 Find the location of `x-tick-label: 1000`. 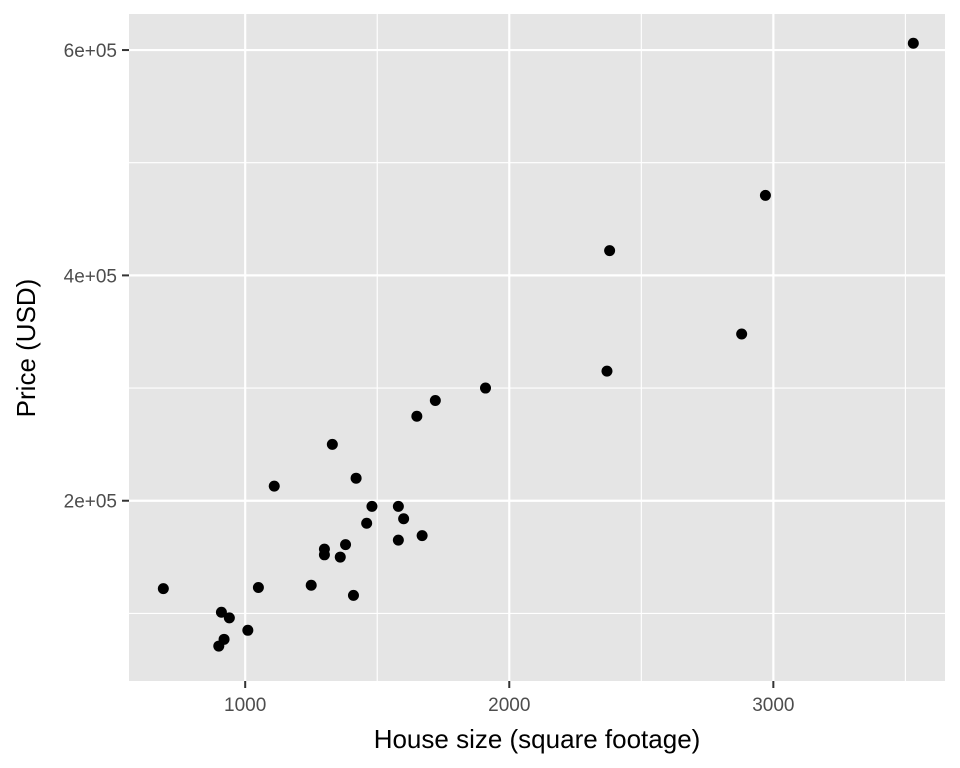

x-tick-label: 1000 is located at coordinates (245, 705).